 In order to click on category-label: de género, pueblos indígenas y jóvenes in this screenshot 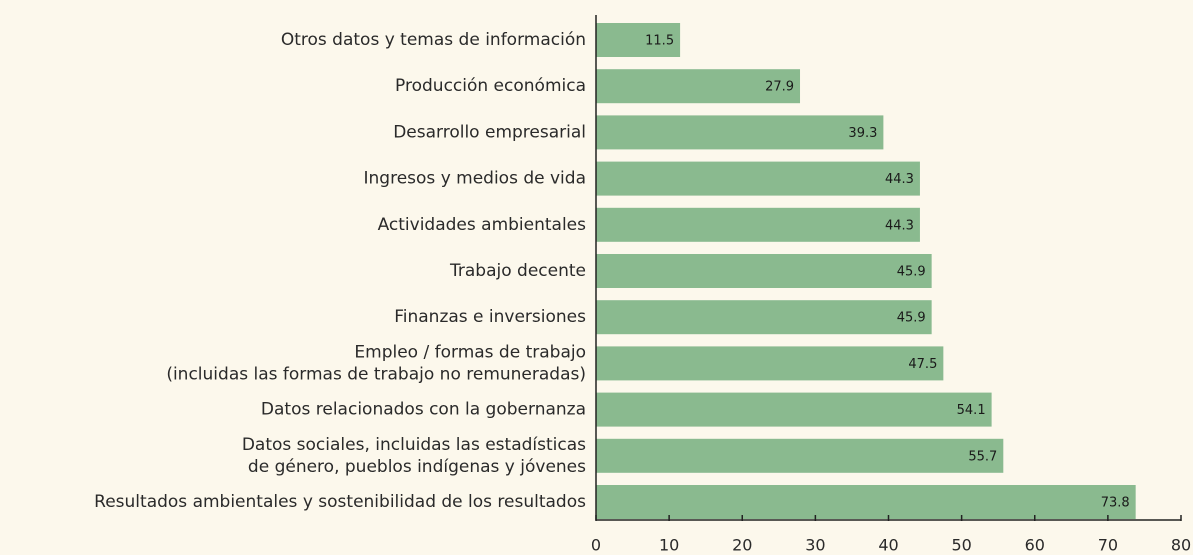, I will do `click(417, 467)`.